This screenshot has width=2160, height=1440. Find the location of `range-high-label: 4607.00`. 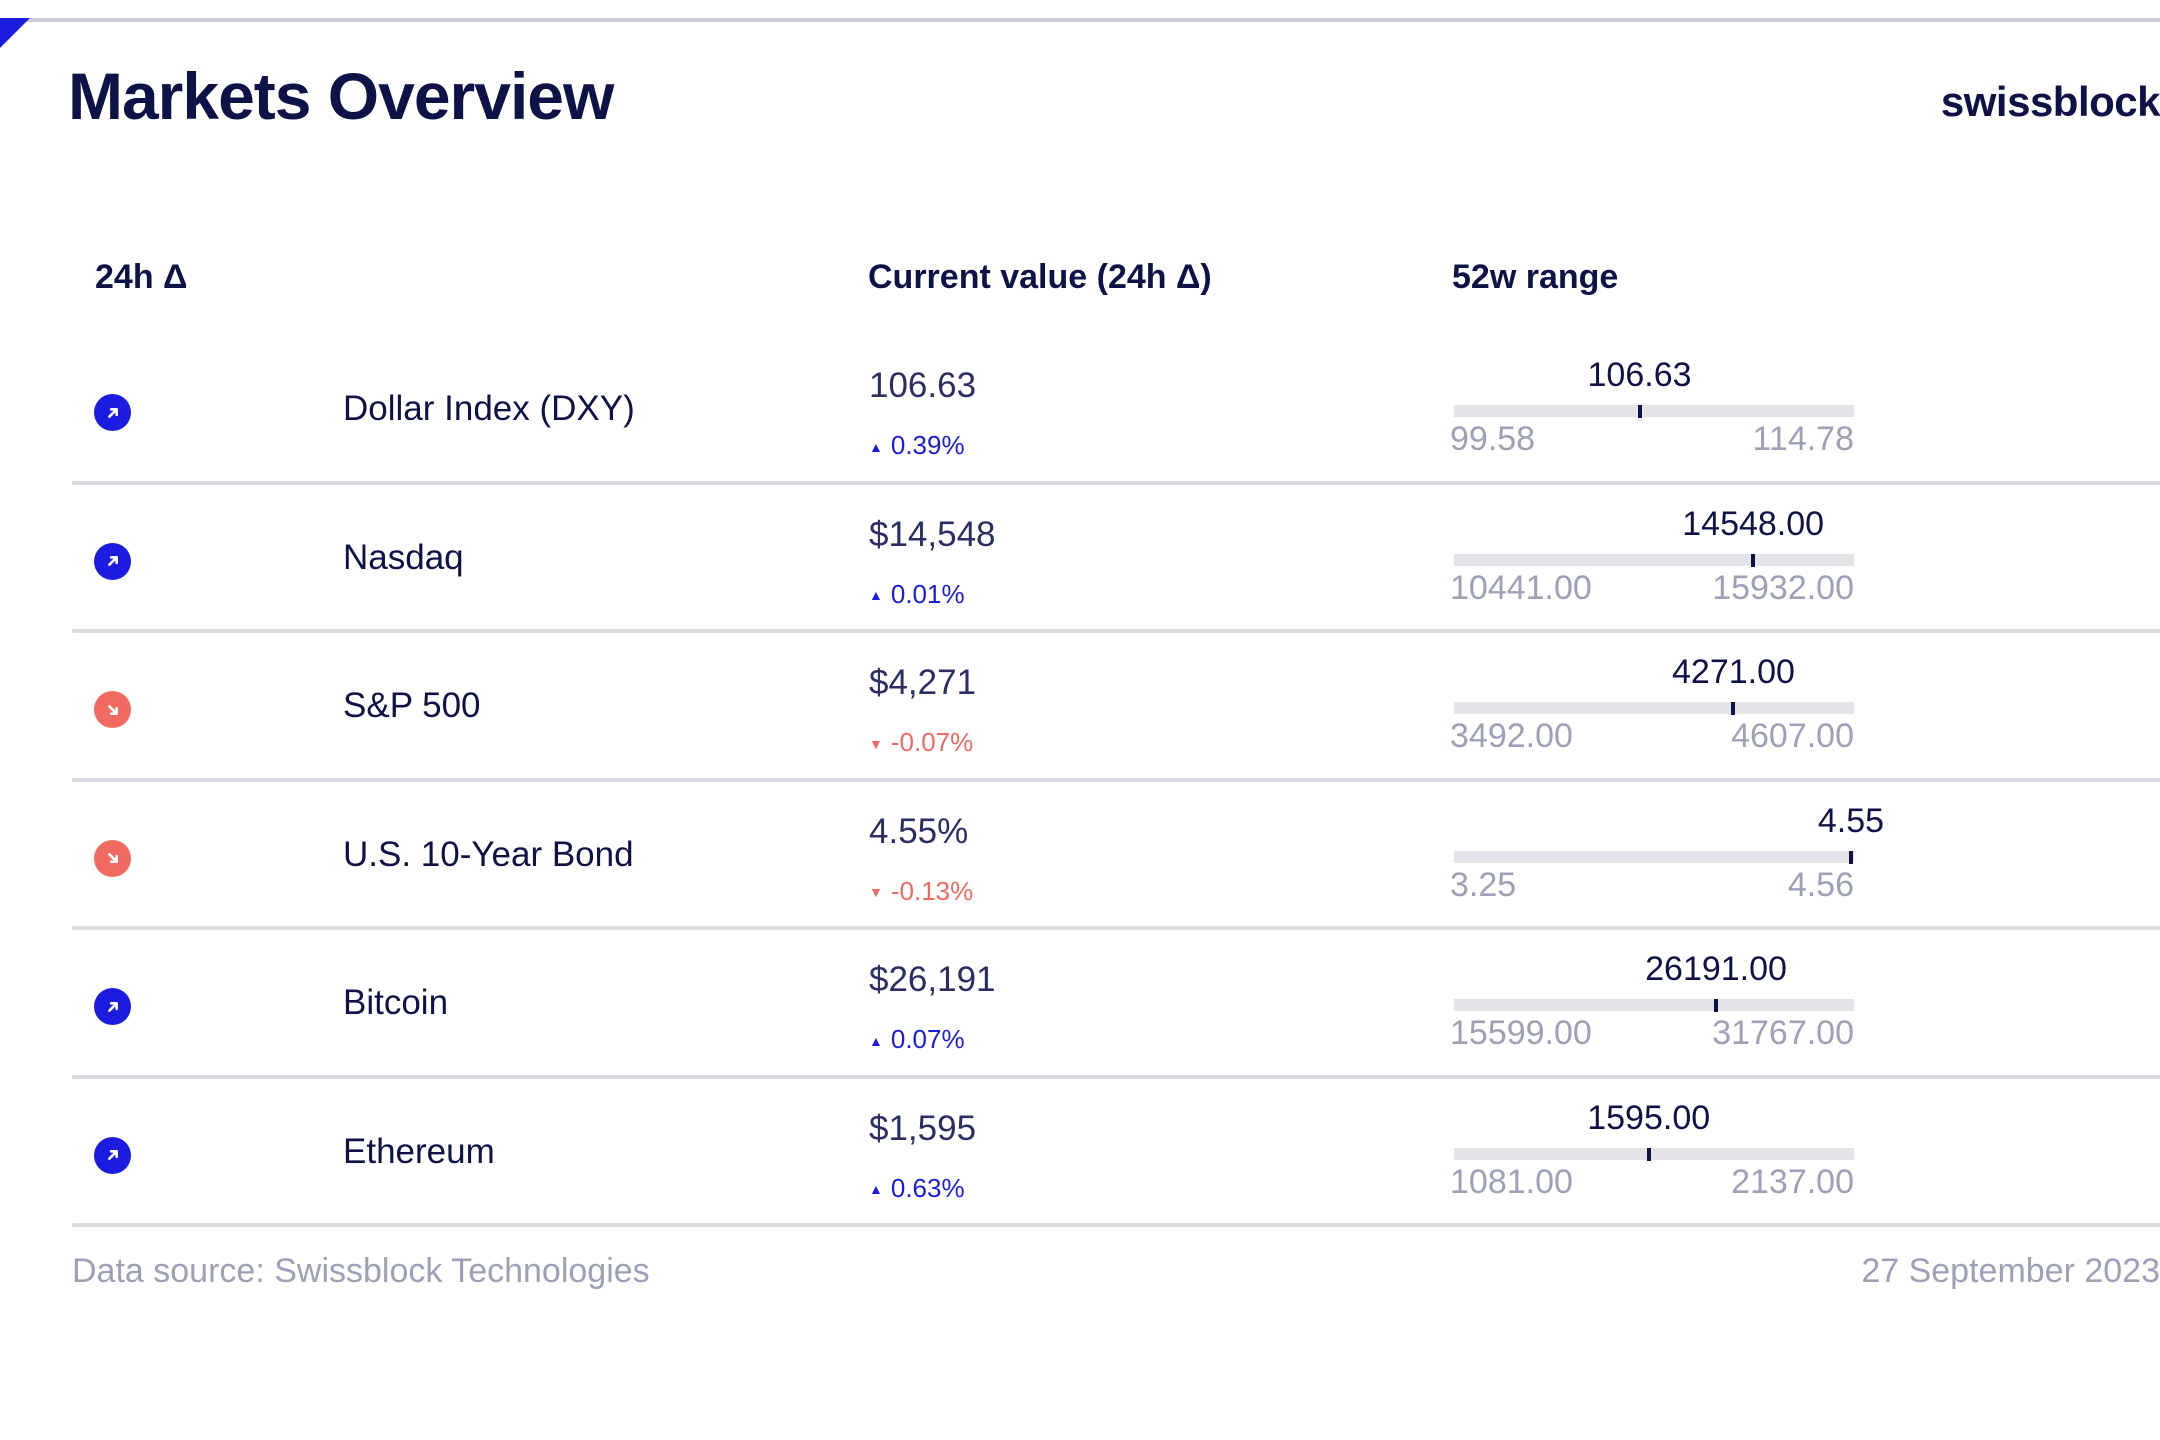

range-high-label: 4607.00 is located at coordinates (1792, 736).